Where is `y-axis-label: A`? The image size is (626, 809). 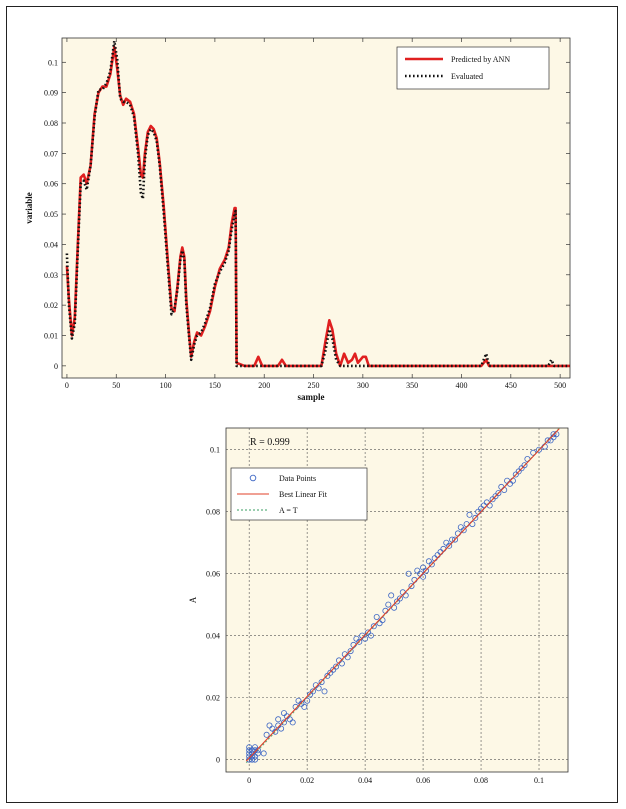 y-axis-label: A is located at coordinates (193, 599).